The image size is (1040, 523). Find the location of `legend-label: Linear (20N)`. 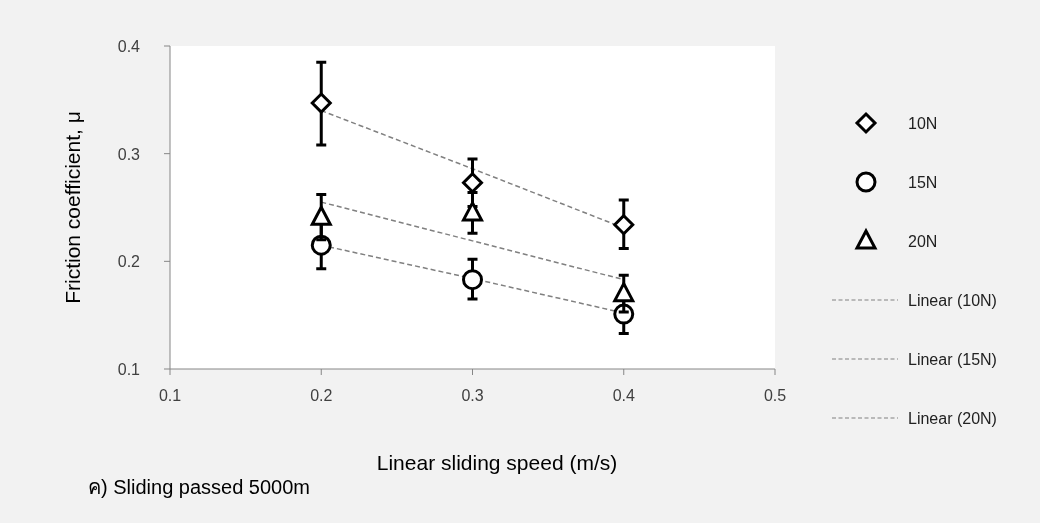

legend-label: Linear (20N) is located at coordinates (952, 418).